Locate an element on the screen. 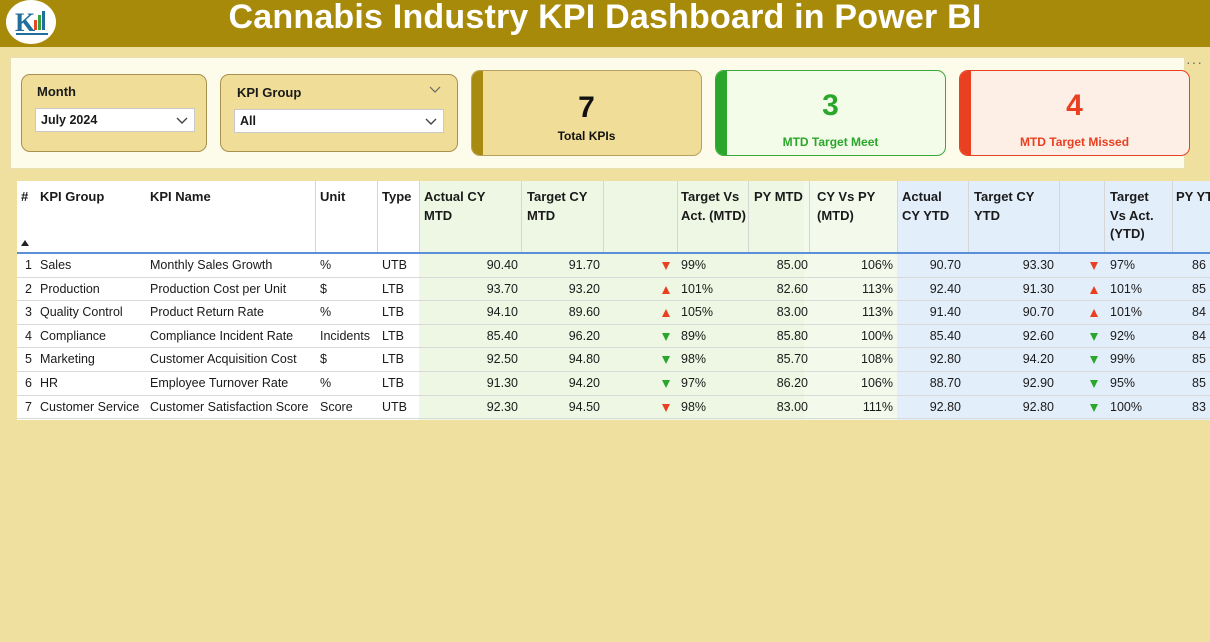 This screenshot has width=1210, height=642. cell-tgt-mtd: 91.70 is located at coordinates (584, 265).